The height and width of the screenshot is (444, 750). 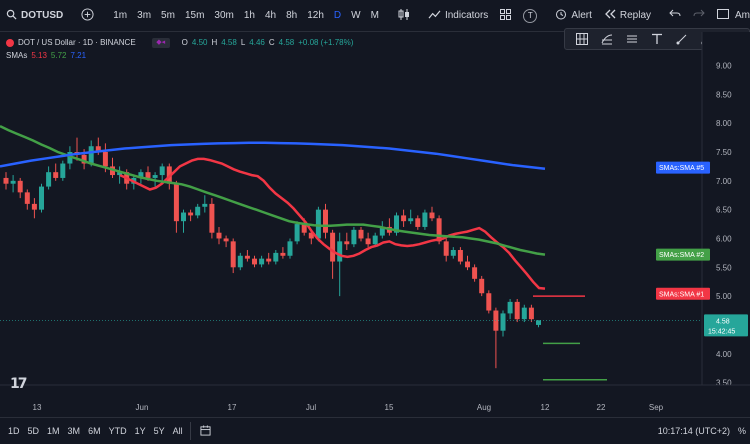 What do you see at coordinates (610, 15) in the screenshot?
I see `rewind-icon` at bounding box center [610, 15].